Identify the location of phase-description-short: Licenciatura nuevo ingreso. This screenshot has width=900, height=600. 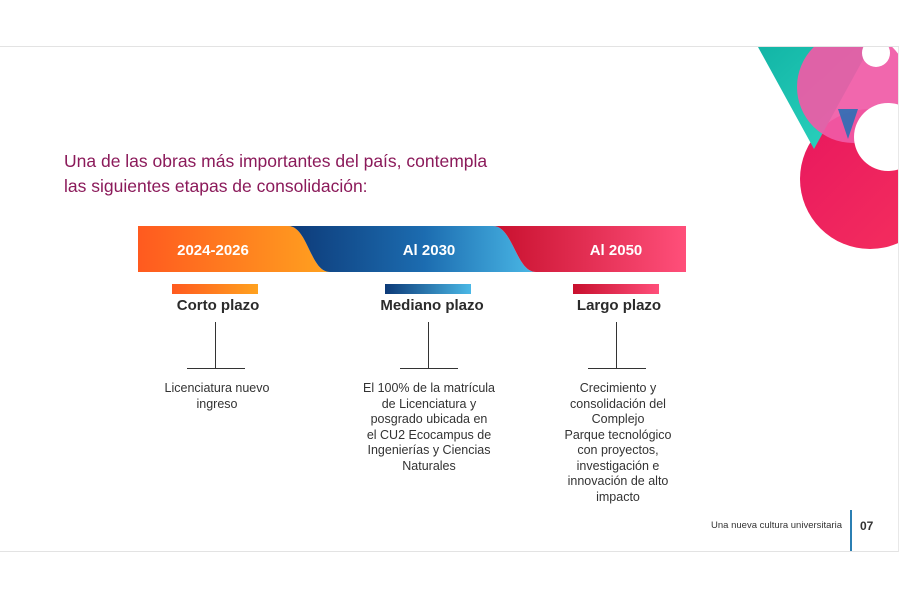
(217, 396).